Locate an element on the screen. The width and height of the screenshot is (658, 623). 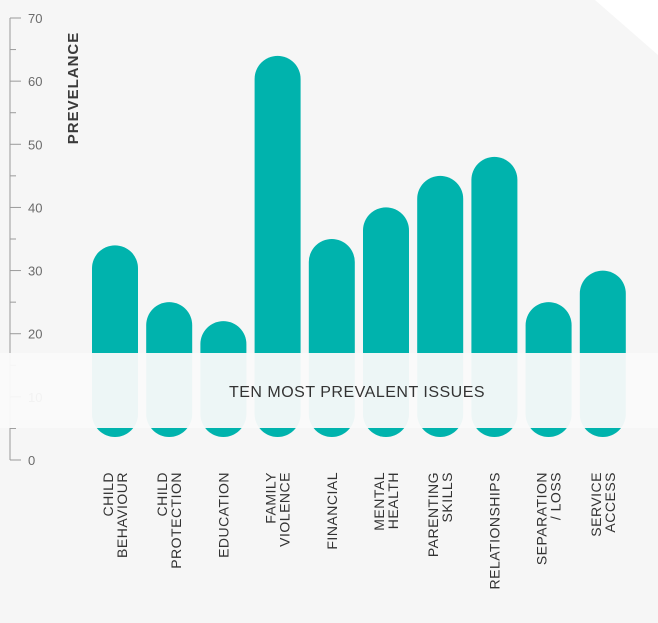
category-label: EDUCATION is located at coordinates (223, 515).